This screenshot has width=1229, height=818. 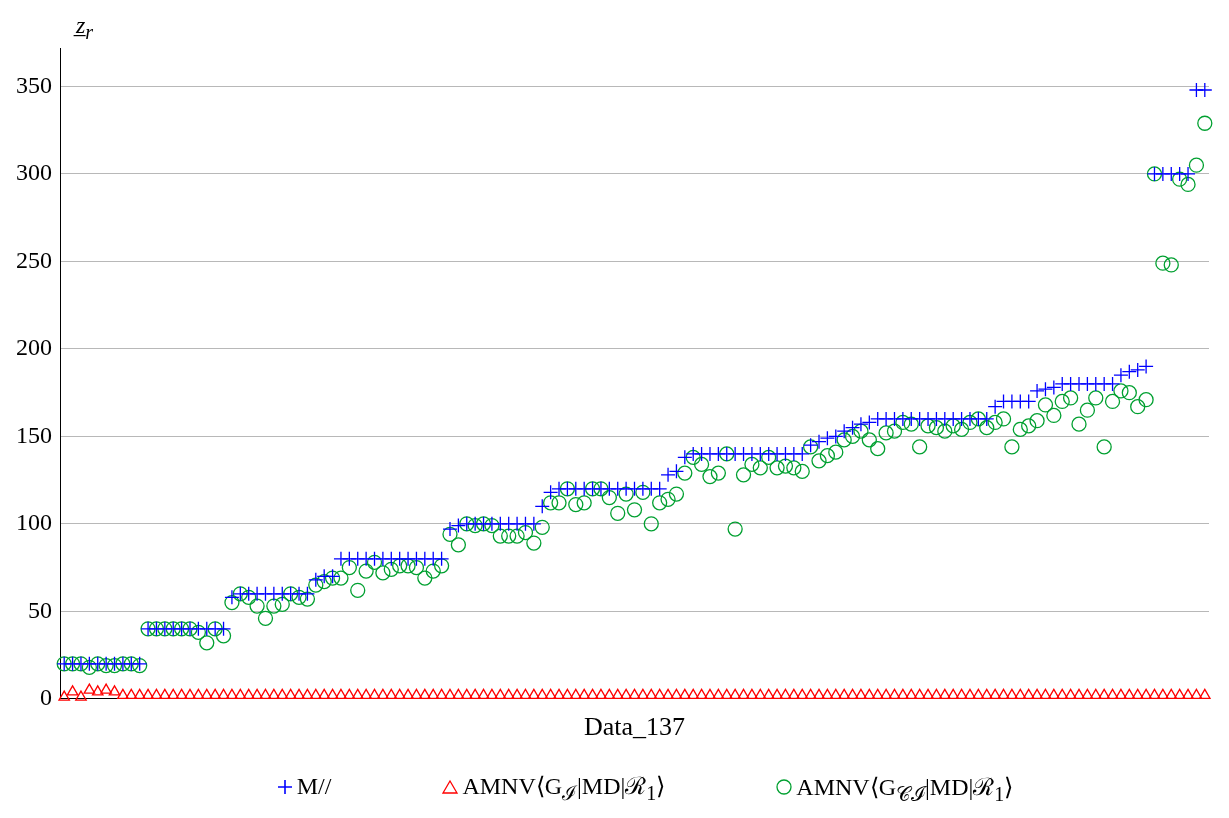 What do you see at coordinates (905, 789) in the screenshot?
I see `legend-label: AMNV⟨G$_{𝒞ℐ}$|MD|ℛ$_{1}$⟩` at bounding box center [905, 789].